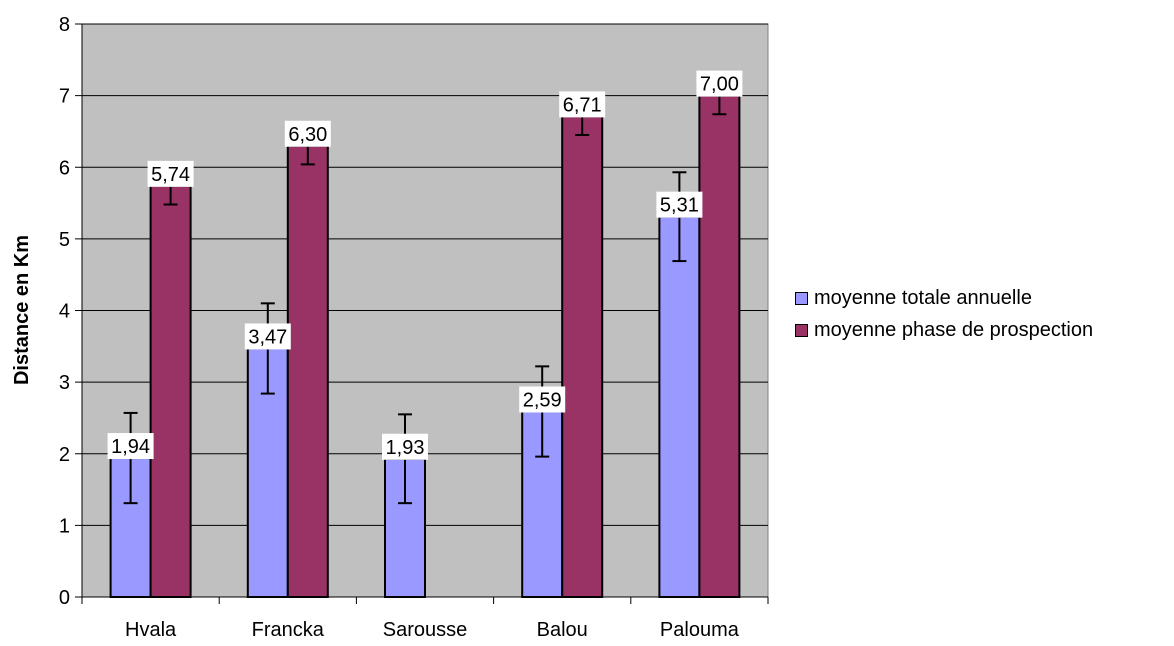  Describe the element at coordinates (923, 297) in the screenshot. I see `legend-label-annual: moyenne totale annuelle` at that location.